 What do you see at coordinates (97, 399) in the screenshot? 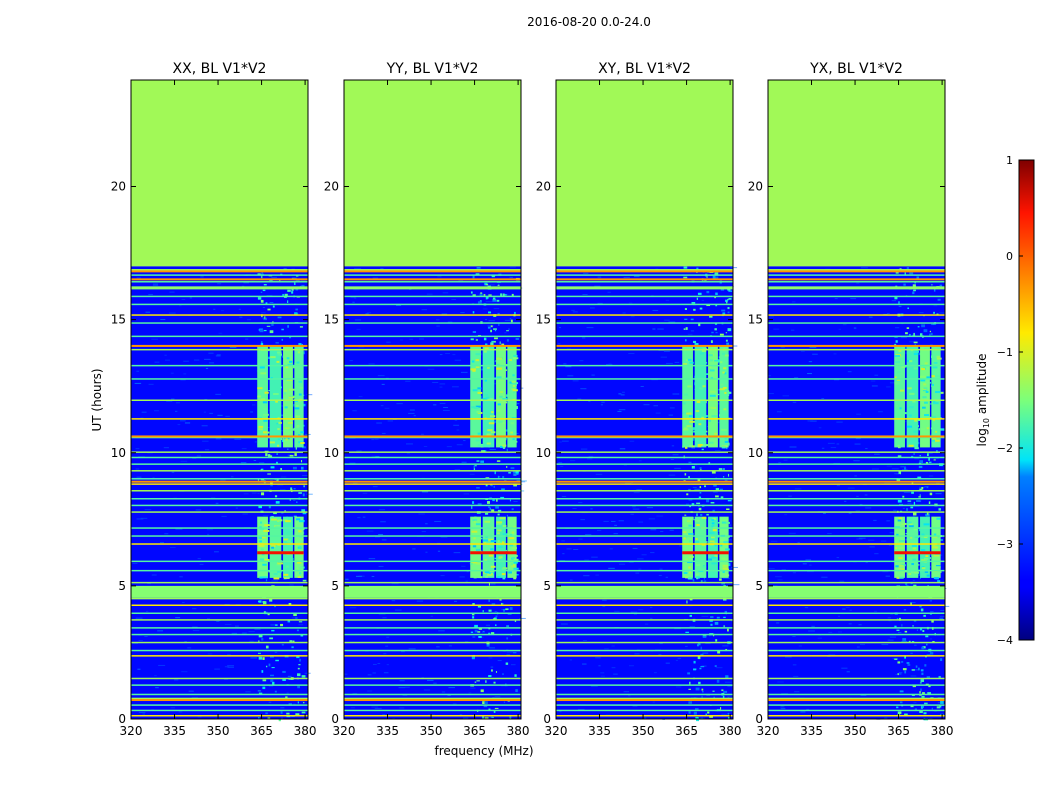
I see `y-axis-label: UT (hours)` at bounding box center [97, 399].